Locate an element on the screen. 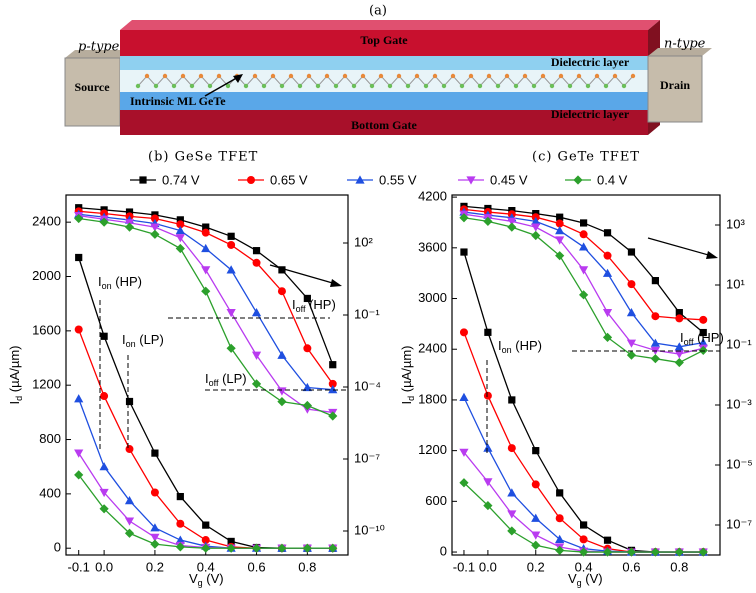  drain-block is located at coordinates (675, 89).